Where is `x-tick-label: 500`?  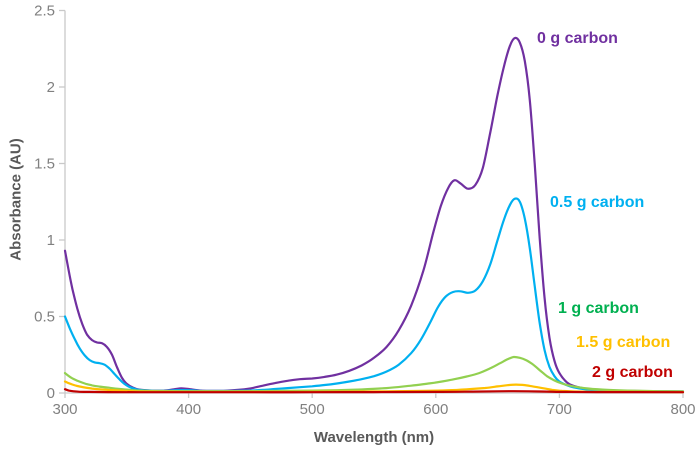
x-tick-label: 500 is located at coordinates (312, 409).